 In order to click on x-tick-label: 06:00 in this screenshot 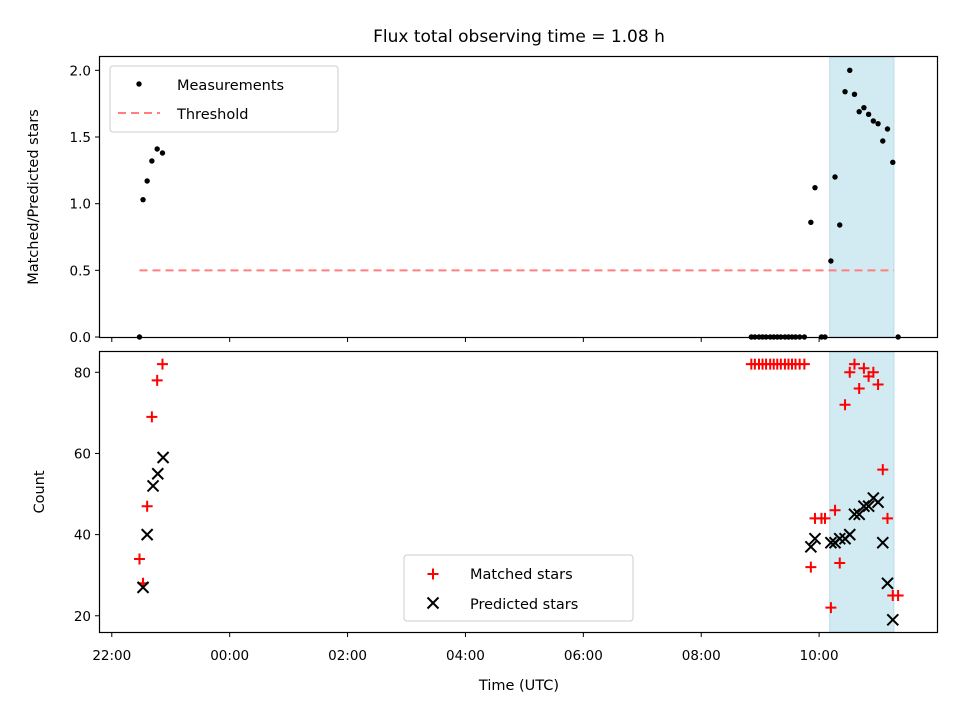, I will do `click(583, 656)`.